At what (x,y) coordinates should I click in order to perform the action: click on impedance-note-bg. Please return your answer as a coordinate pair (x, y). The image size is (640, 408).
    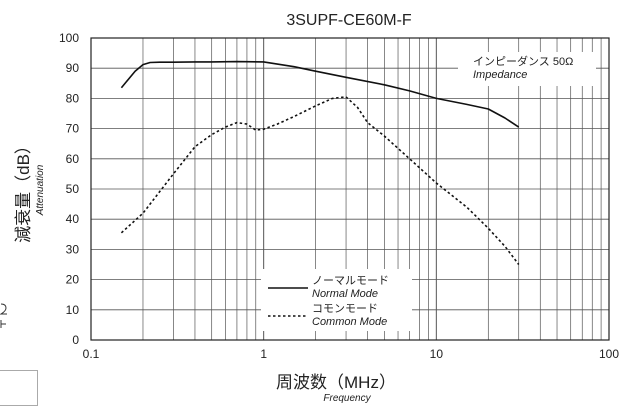
    Looking at the image, I should click on (527, 69).